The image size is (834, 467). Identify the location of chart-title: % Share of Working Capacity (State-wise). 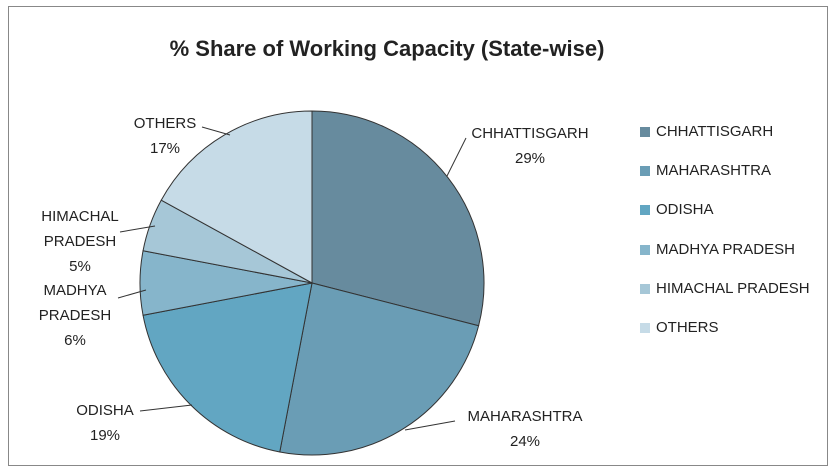
(387, 48).